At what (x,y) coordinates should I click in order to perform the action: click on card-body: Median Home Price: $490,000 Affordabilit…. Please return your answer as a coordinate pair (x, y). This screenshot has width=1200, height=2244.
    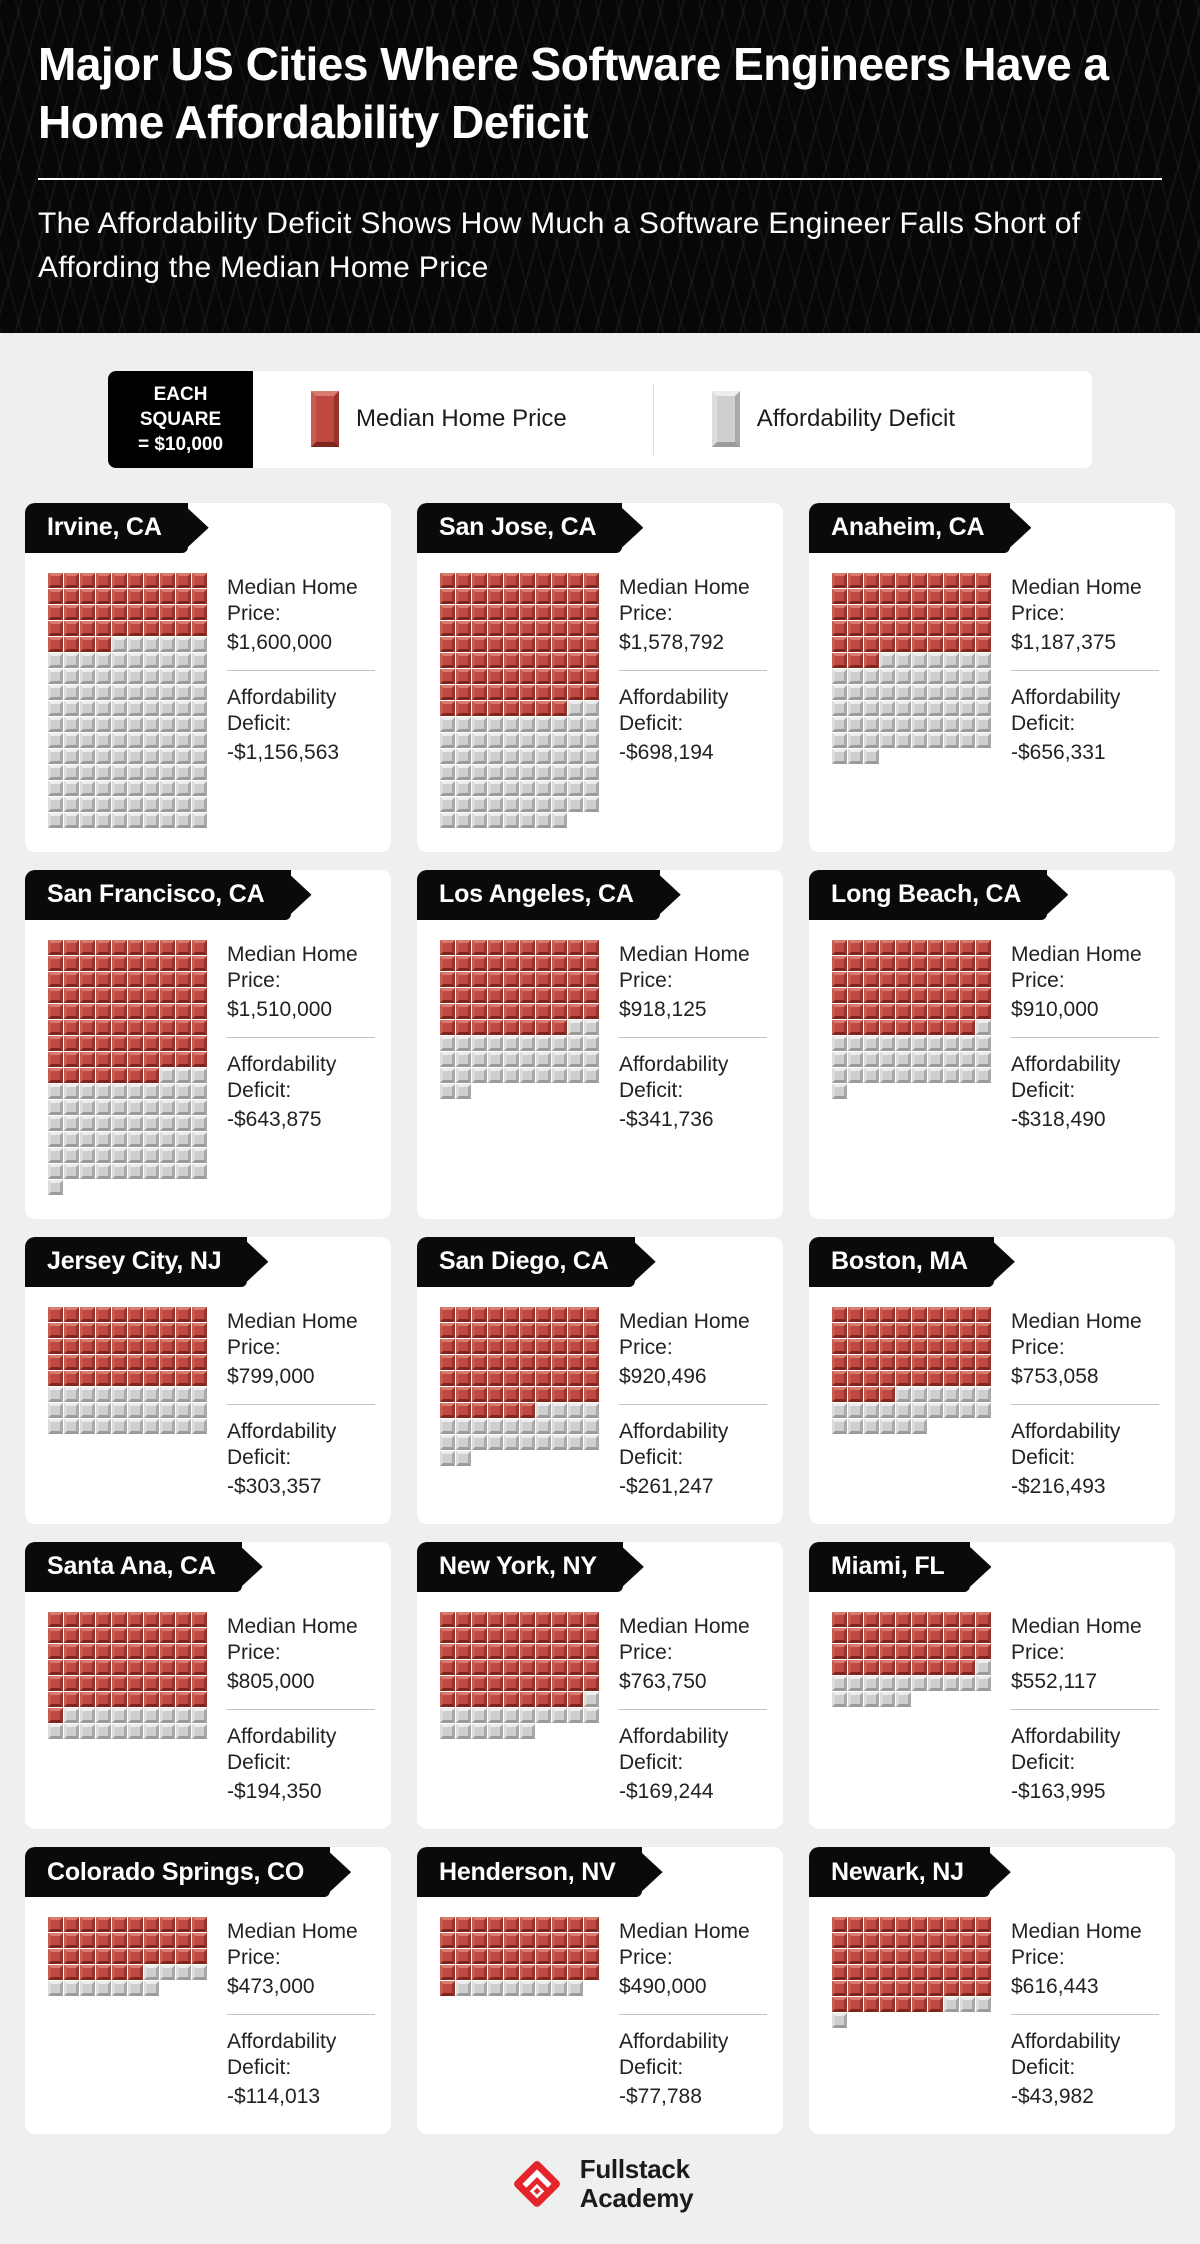
    Looking at the image, I should click on (600, 2015).